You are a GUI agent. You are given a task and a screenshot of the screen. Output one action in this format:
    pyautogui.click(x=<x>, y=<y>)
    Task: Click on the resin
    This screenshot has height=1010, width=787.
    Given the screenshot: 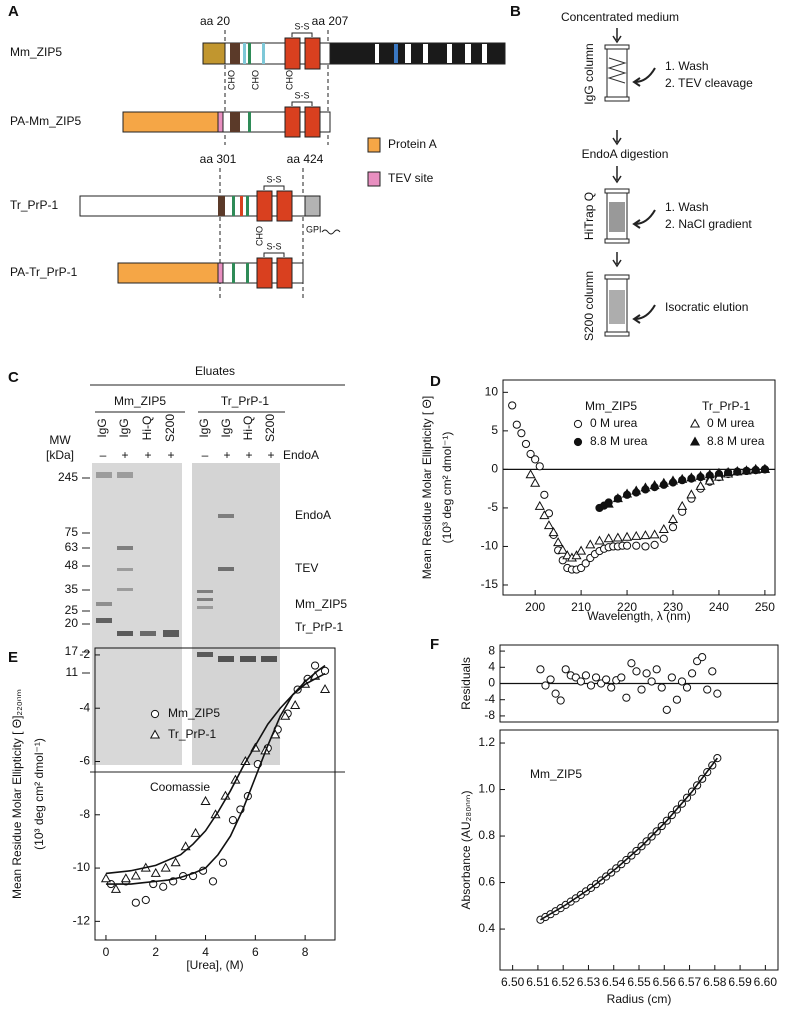 What is the action you would take?
    pyautogui.click(x=617, y=70)
    